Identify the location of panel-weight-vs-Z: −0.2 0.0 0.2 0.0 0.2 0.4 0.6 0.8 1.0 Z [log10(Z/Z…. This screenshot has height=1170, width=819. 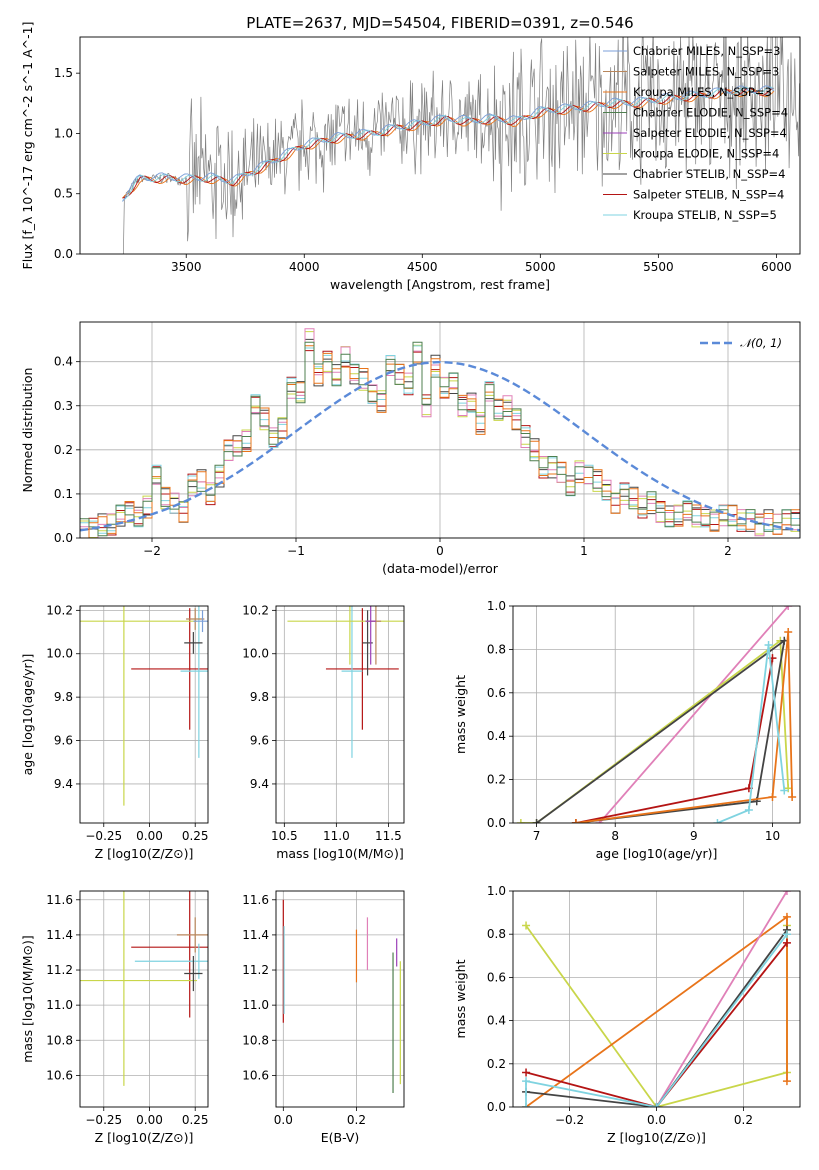
(627, 1014).